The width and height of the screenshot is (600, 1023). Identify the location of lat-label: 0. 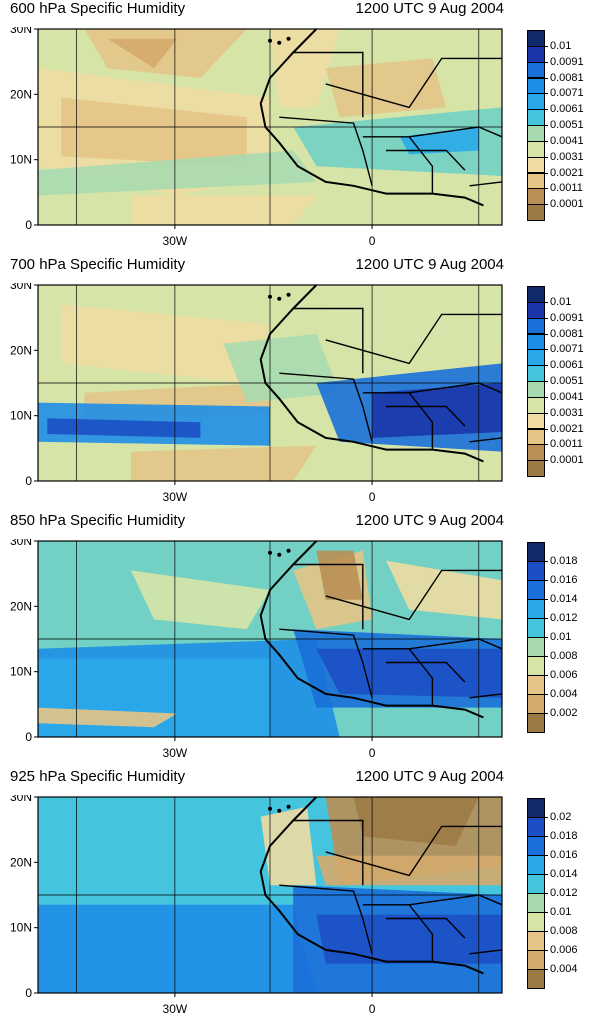
(28, 737).